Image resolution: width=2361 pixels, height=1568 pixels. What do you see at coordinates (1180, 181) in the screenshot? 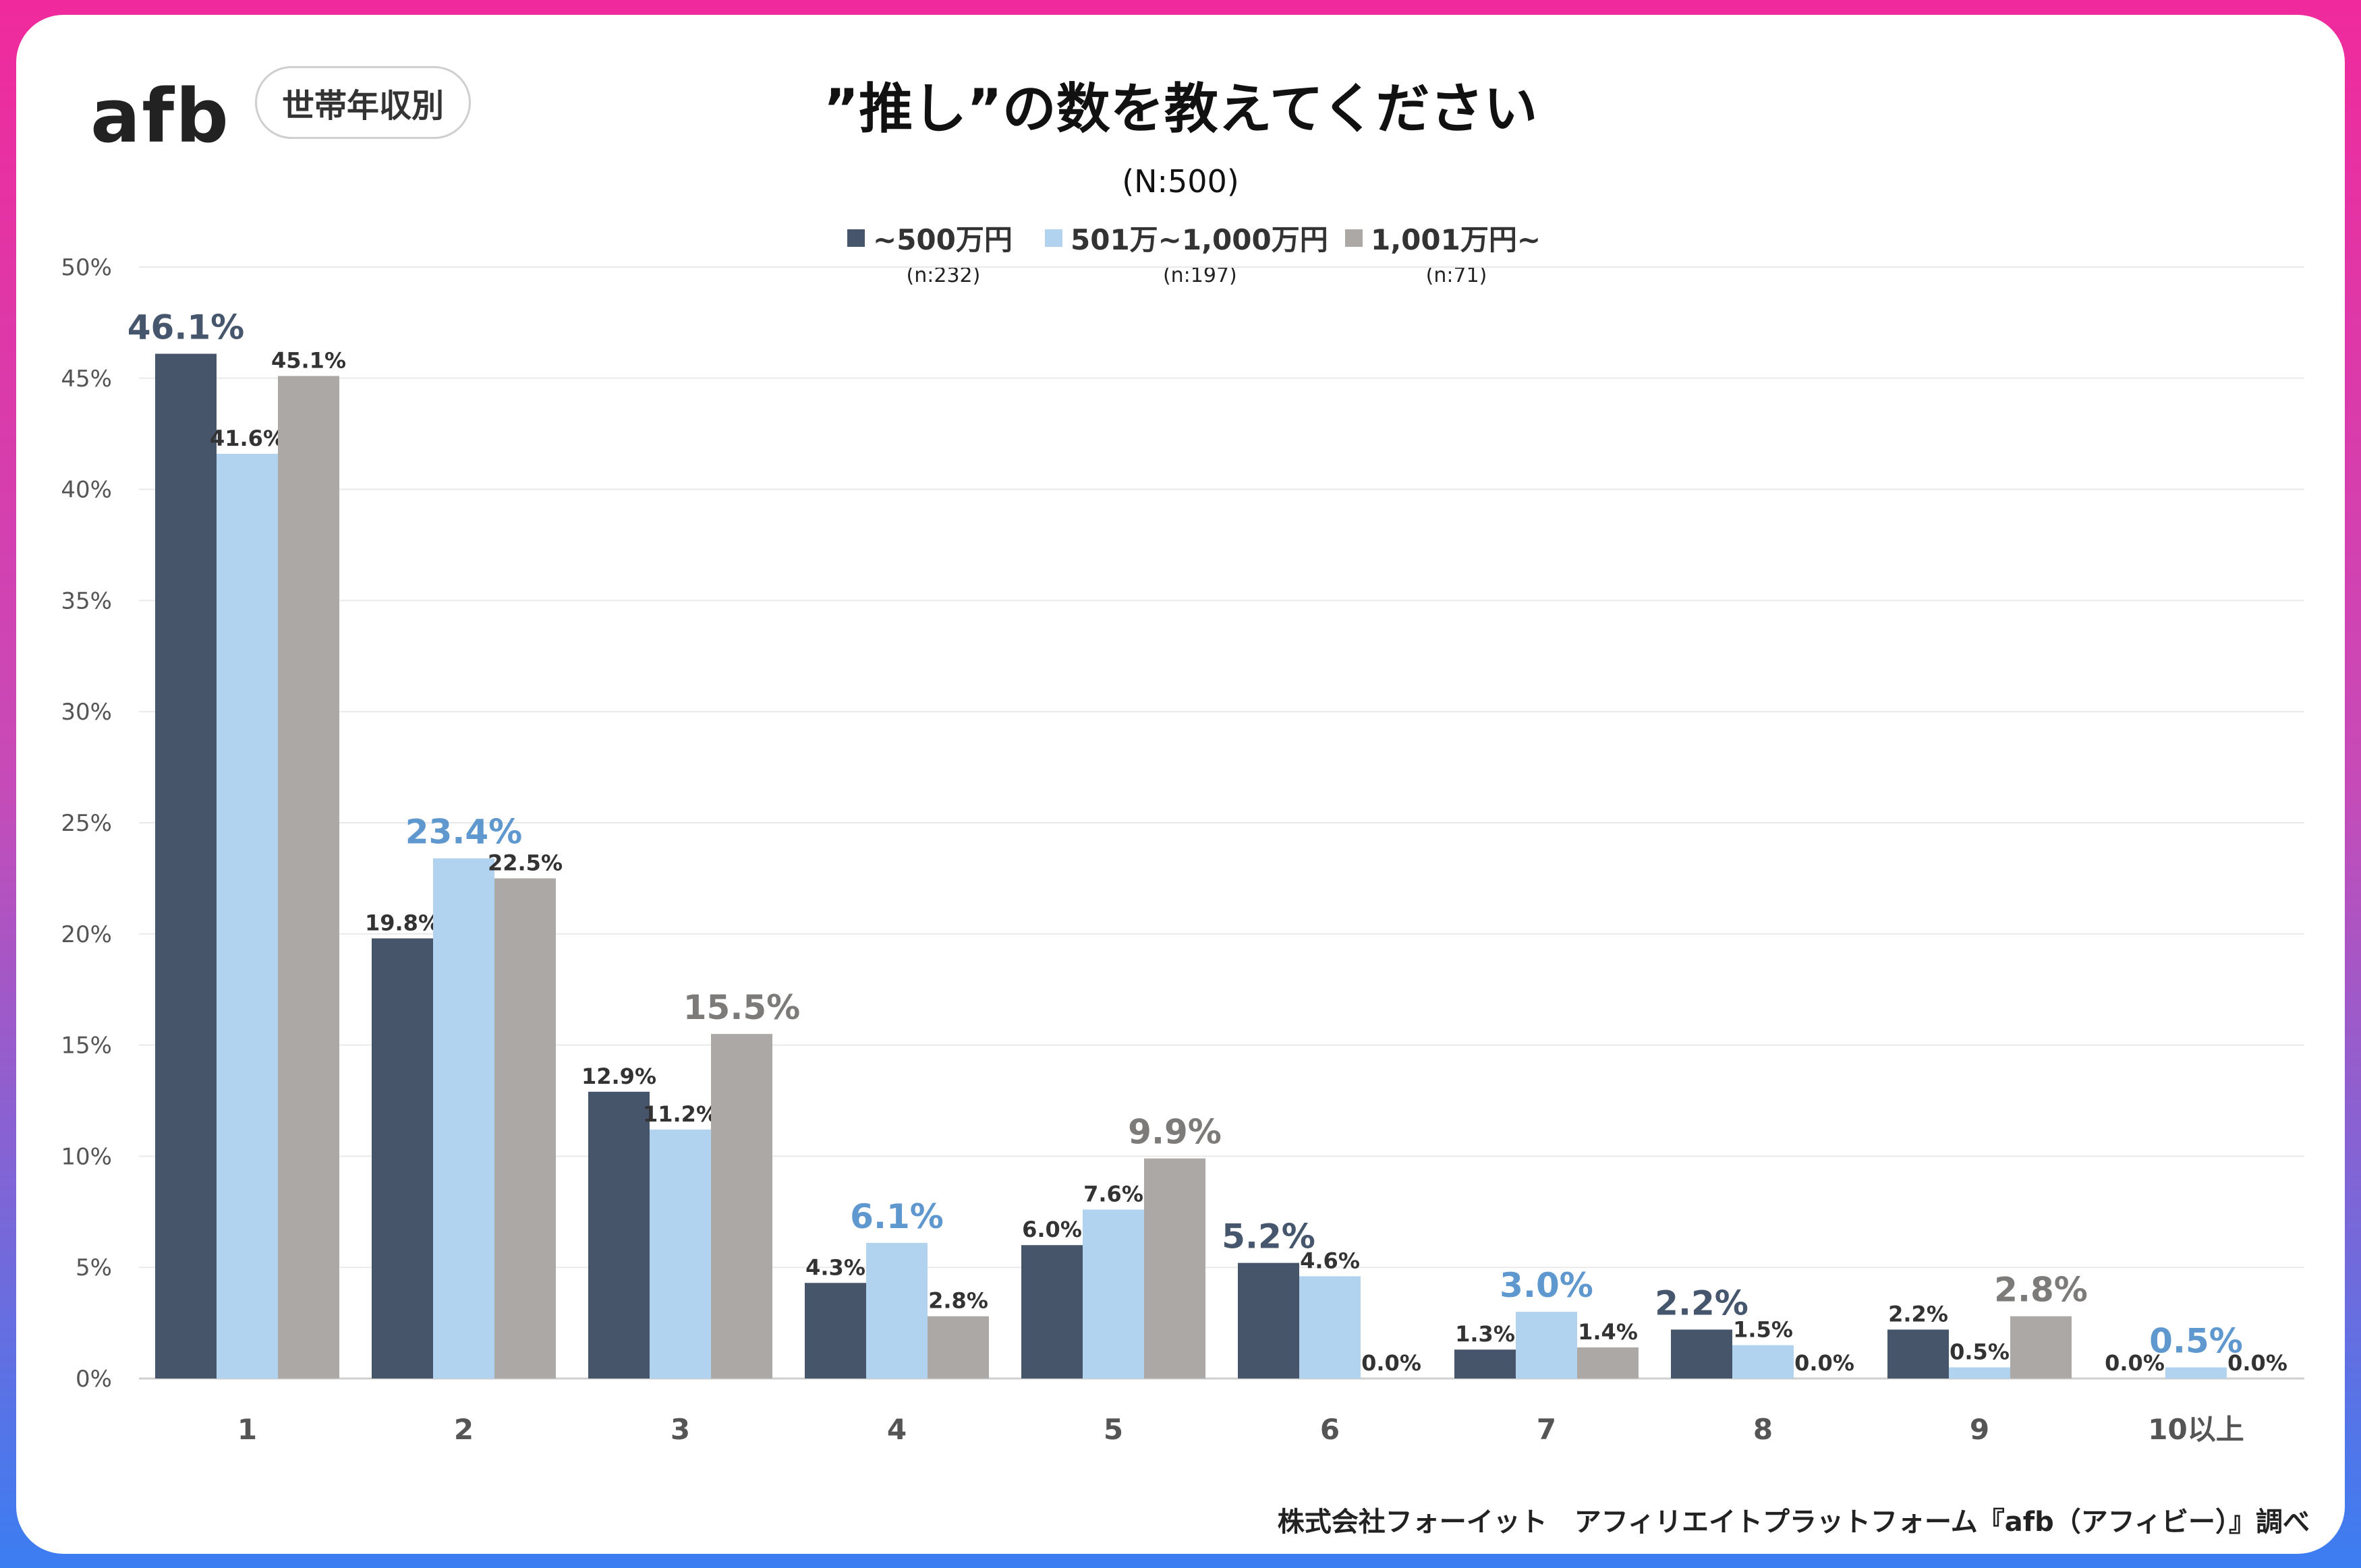
I see `chart-subtitle: (N:500)` at bounding box center [1180, 181].